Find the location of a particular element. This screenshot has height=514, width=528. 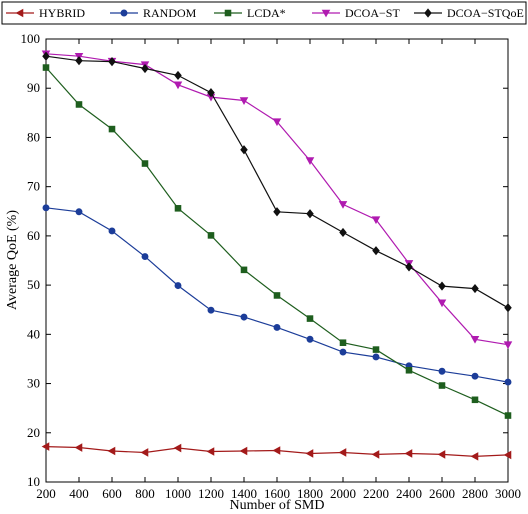

x-tick-label: 3000 is located at coordinates (508, 493).